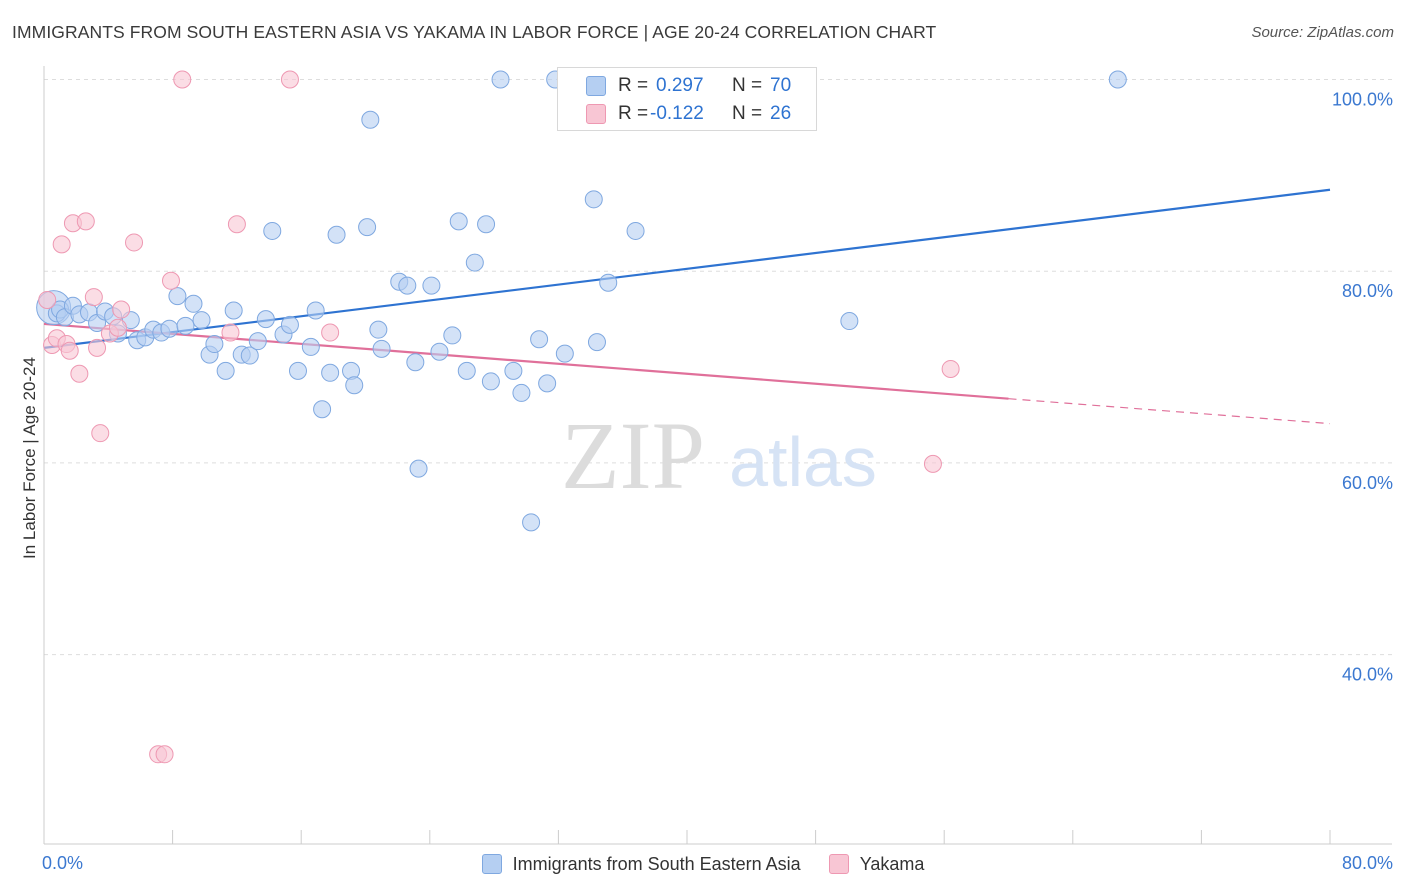 The width and height of the screenshot is (1406, 892). I want to click on n-value: 26, so click(781, 113).